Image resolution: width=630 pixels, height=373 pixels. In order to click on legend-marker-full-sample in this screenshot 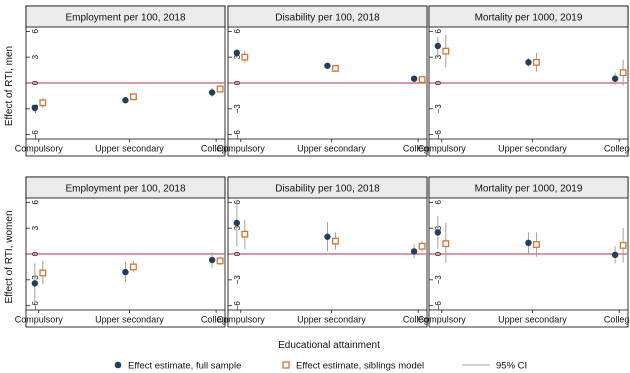, I will do `click(118, 365)`.